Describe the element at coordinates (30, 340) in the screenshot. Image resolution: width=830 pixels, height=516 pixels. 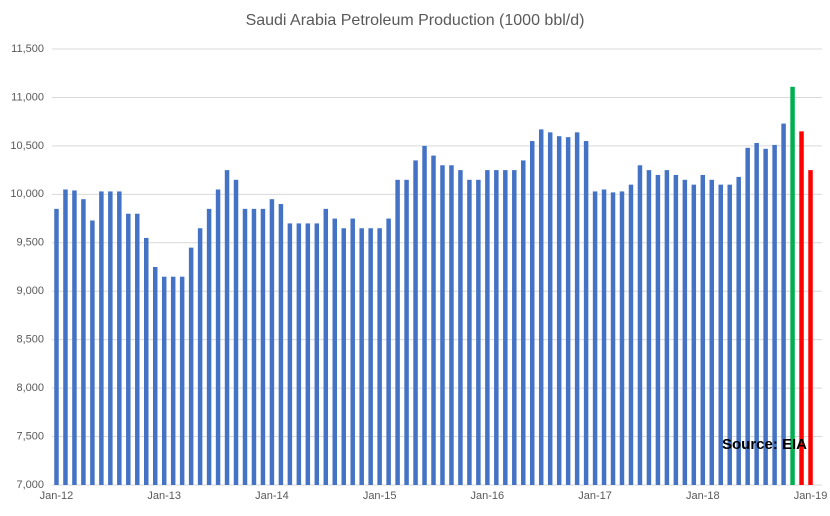
I see `y-tick-label: 8,500` at that location.